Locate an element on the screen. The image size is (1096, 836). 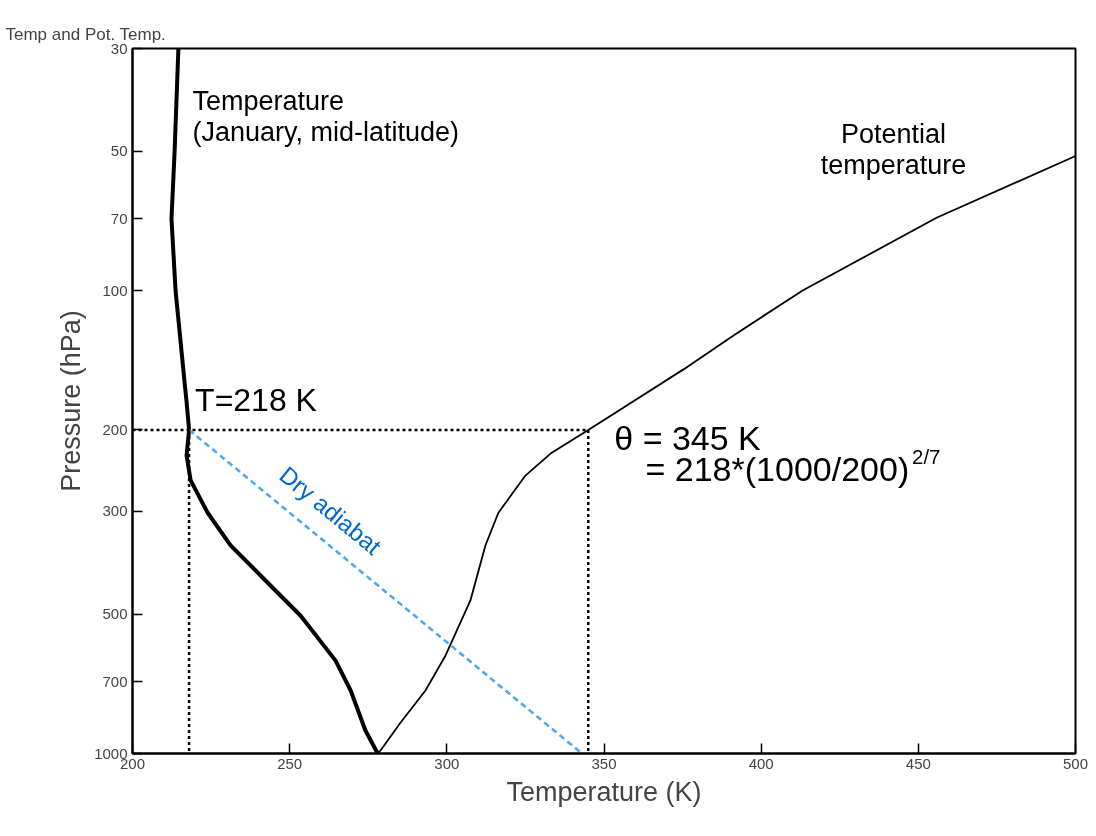
y-tick-label: 300 is located at coordinates (115, 511).